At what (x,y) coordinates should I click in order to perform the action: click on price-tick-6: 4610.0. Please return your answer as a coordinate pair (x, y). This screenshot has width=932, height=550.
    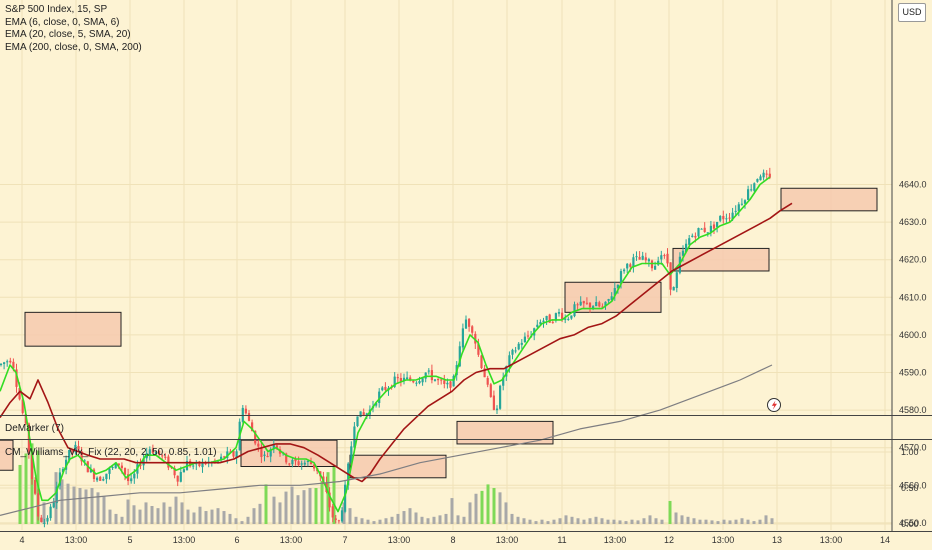
    Looking at the image, I should click on (913, 297).